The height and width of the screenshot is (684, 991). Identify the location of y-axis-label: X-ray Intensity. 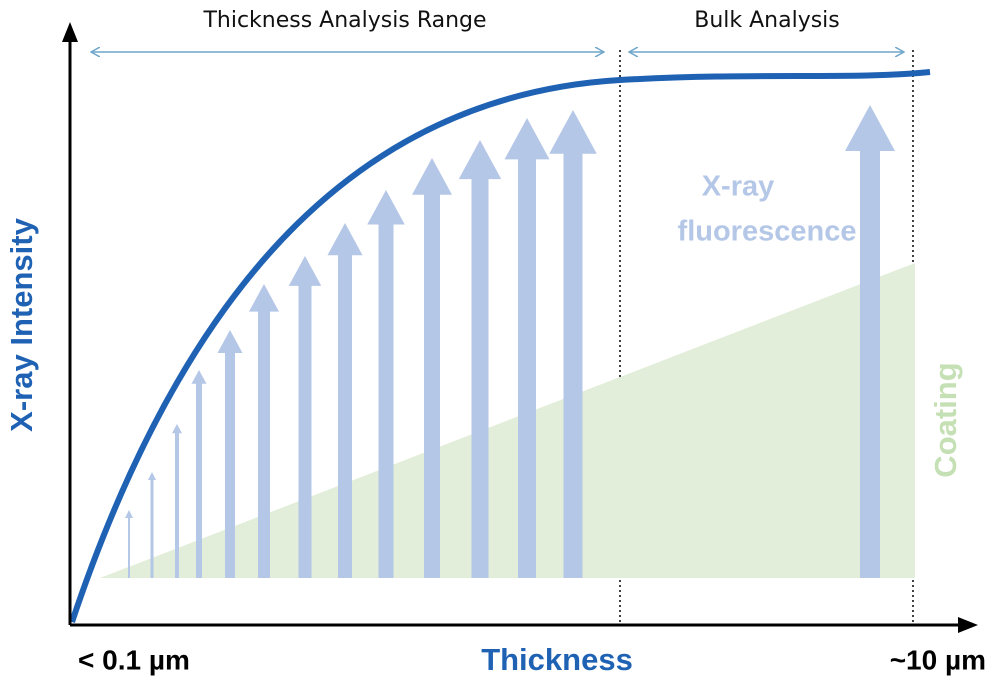
(21, 324).